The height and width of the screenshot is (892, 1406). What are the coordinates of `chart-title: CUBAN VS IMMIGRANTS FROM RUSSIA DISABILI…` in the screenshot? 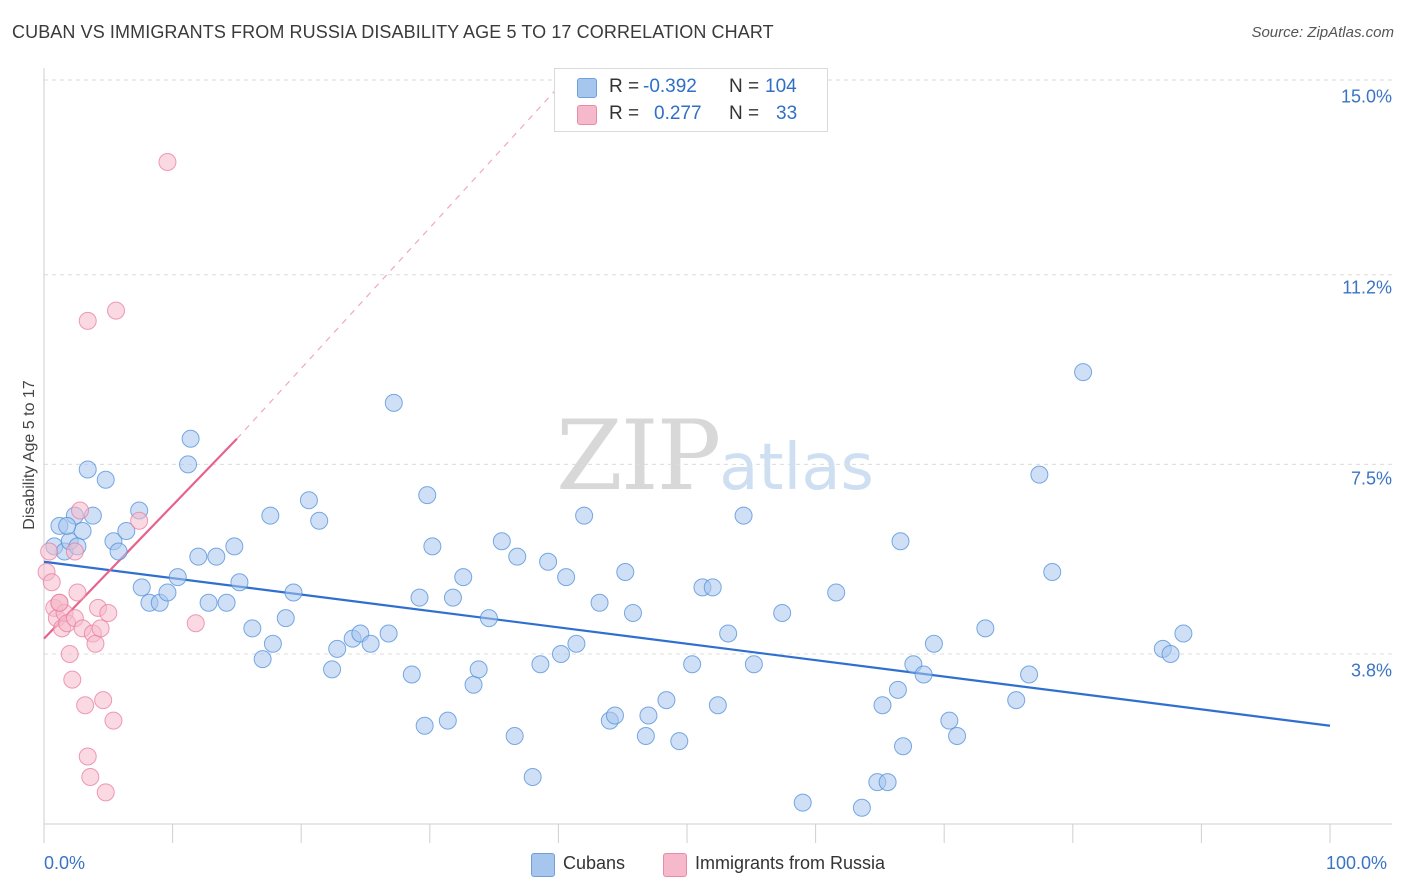 It's located at (393, 32).